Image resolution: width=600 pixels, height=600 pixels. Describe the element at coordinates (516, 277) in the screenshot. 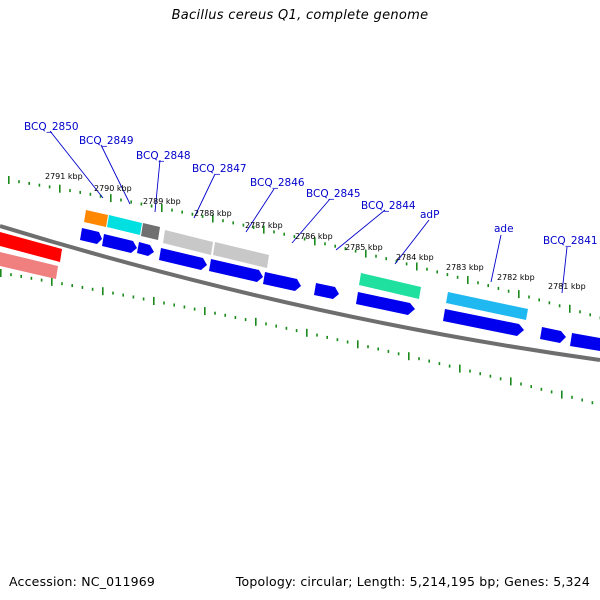

I see `tick-label: 2782 kbp` at that location.